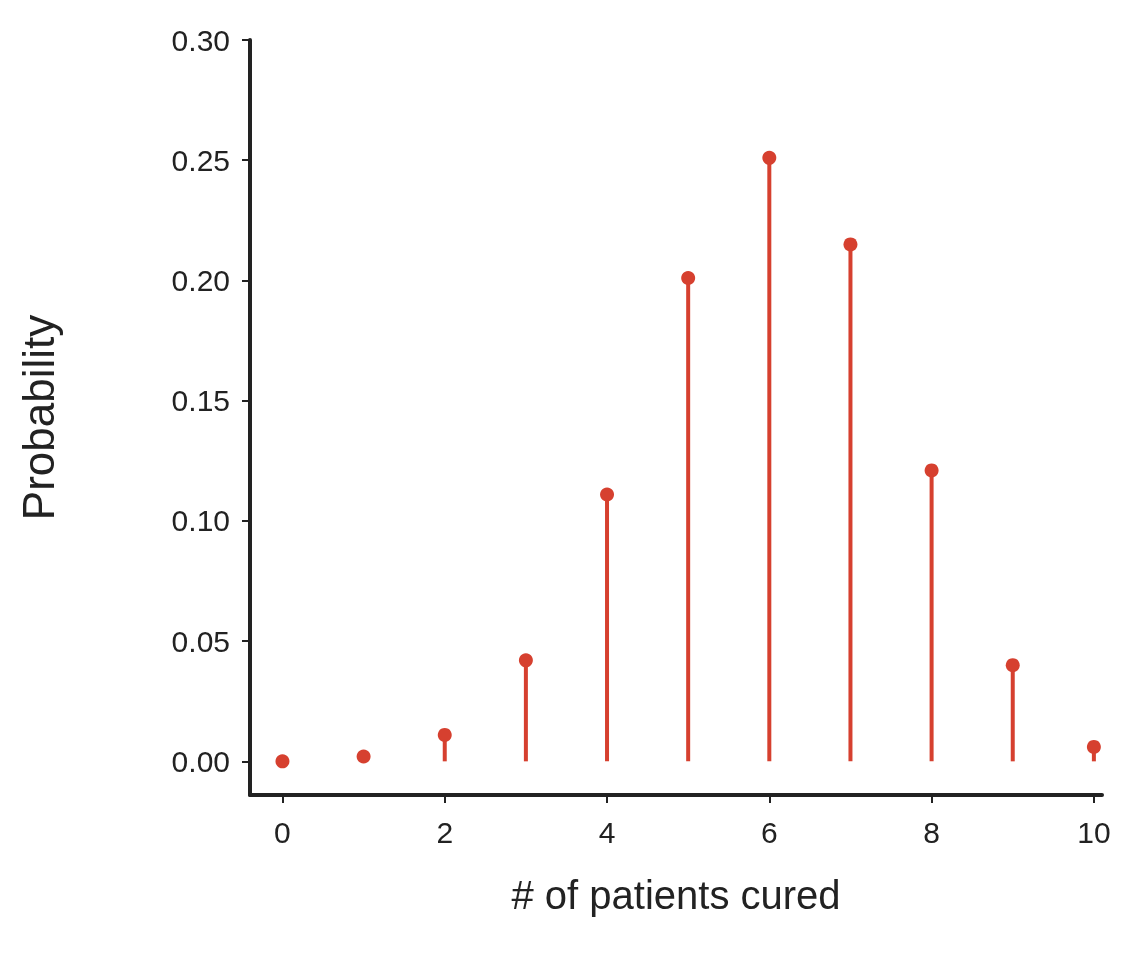  What do you see at coordinates (200, 280) in the screenshot?
I see `y-tick-label: 0.20` at bounding box center [200, 280].